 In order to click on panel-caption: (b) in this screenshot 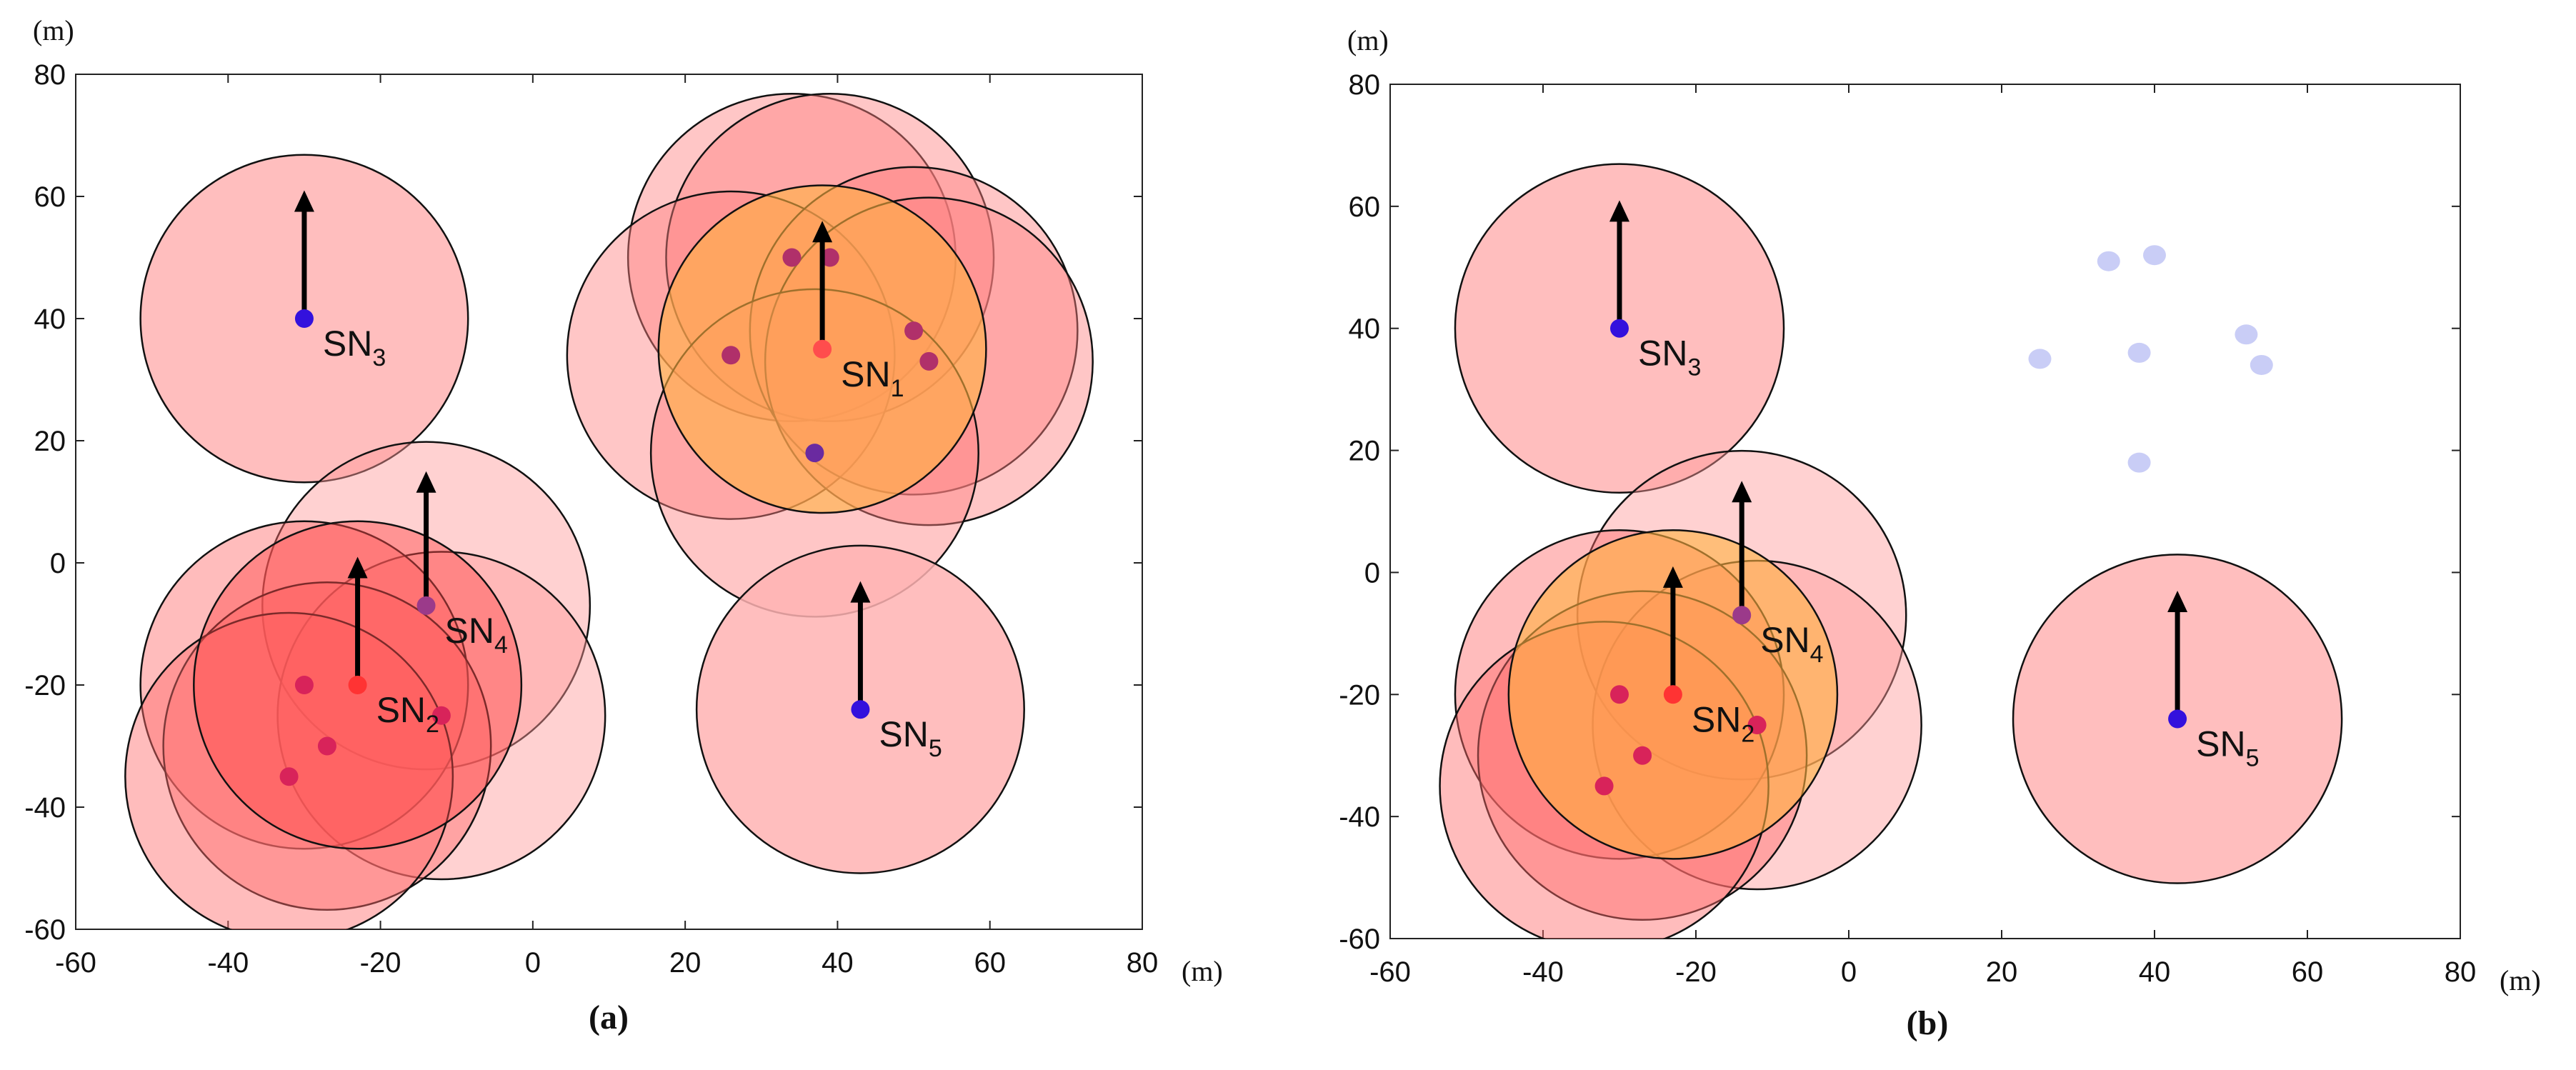, I will do `click(1928, 1023)`.